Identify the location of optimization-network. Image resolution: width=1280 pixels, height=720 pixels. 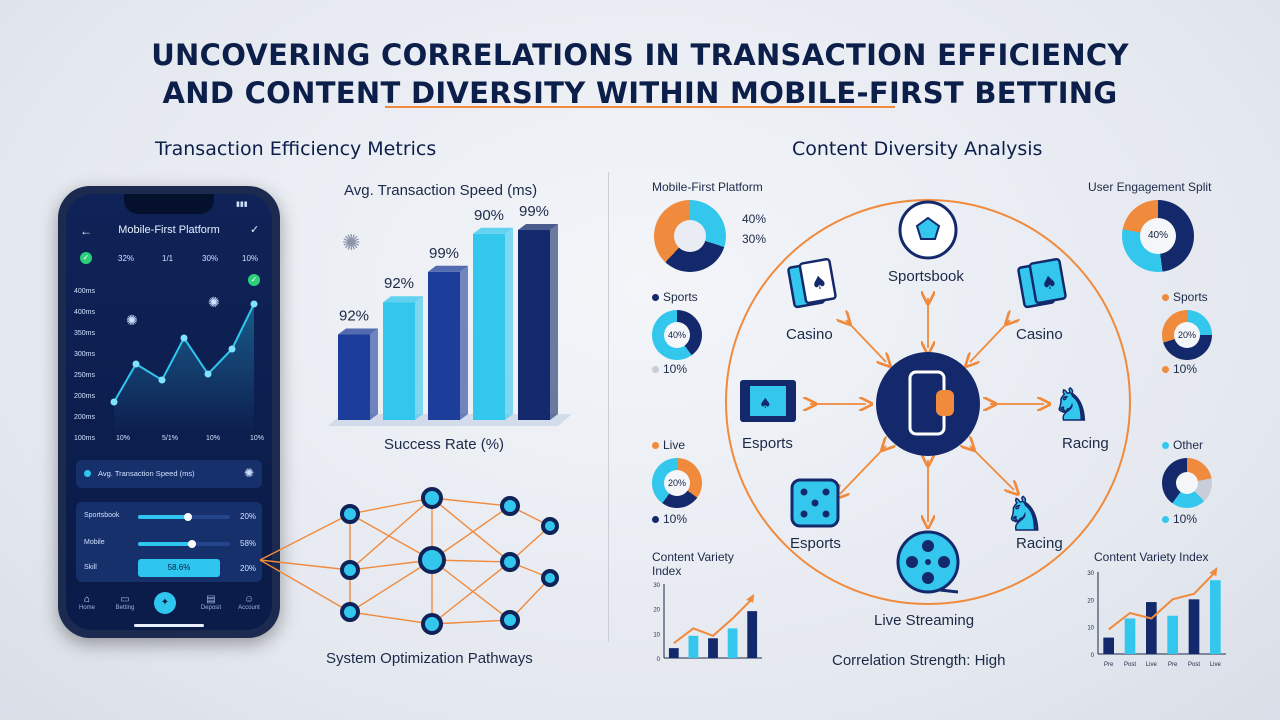
(409, 561).